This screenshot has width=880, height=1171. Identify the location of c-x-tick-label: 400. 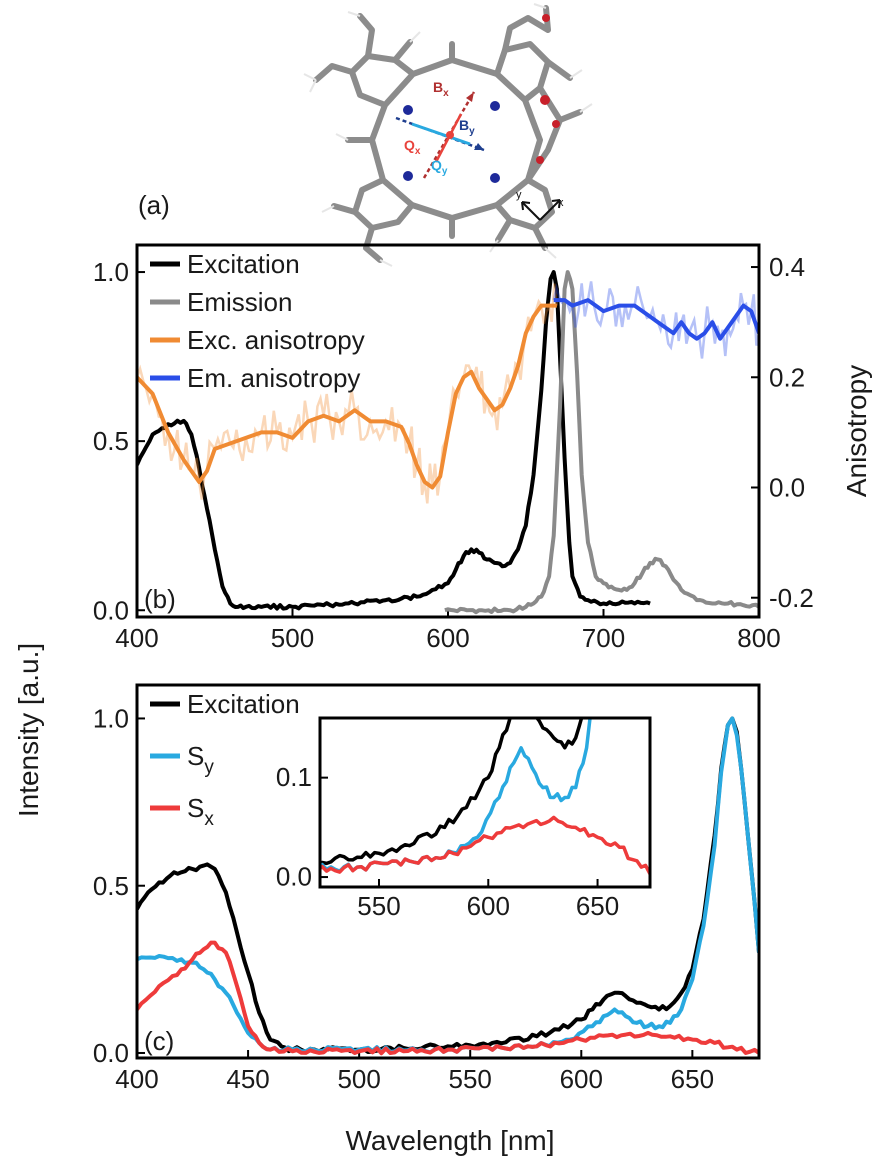
(136, 1079).